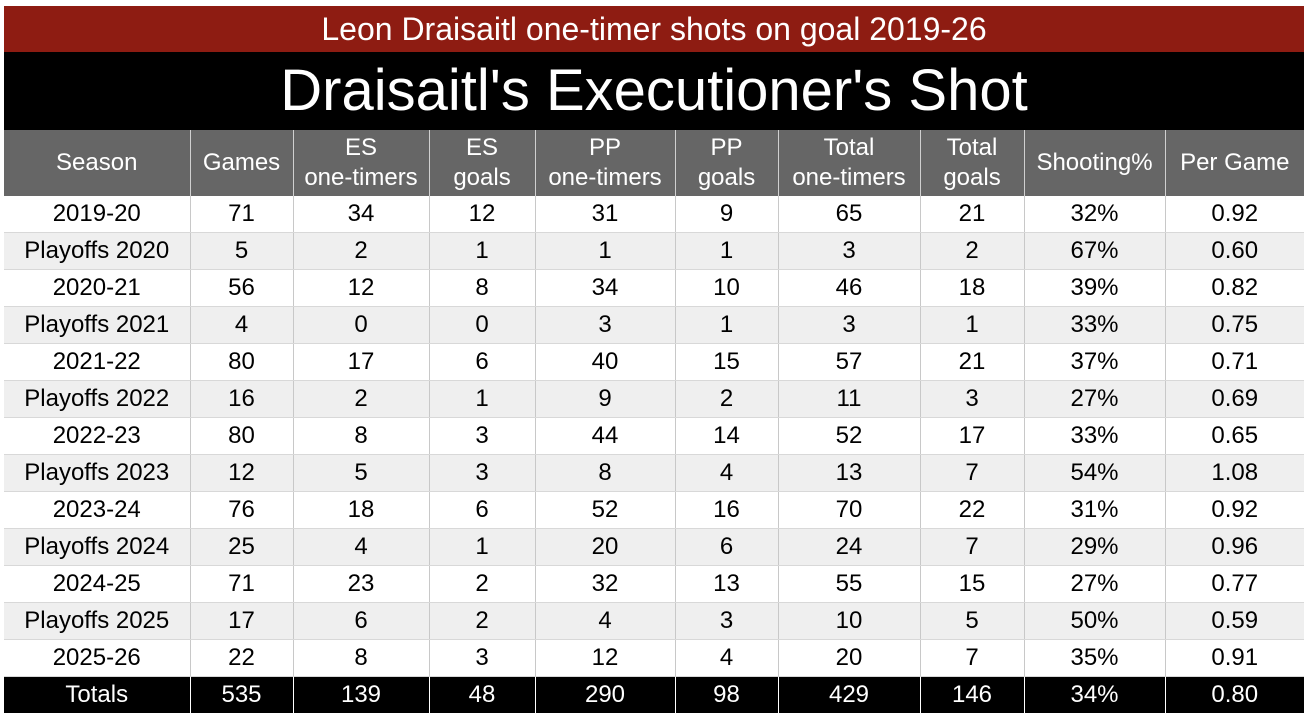  I want to click on season-cell: 2022-23, so click(97, 436).